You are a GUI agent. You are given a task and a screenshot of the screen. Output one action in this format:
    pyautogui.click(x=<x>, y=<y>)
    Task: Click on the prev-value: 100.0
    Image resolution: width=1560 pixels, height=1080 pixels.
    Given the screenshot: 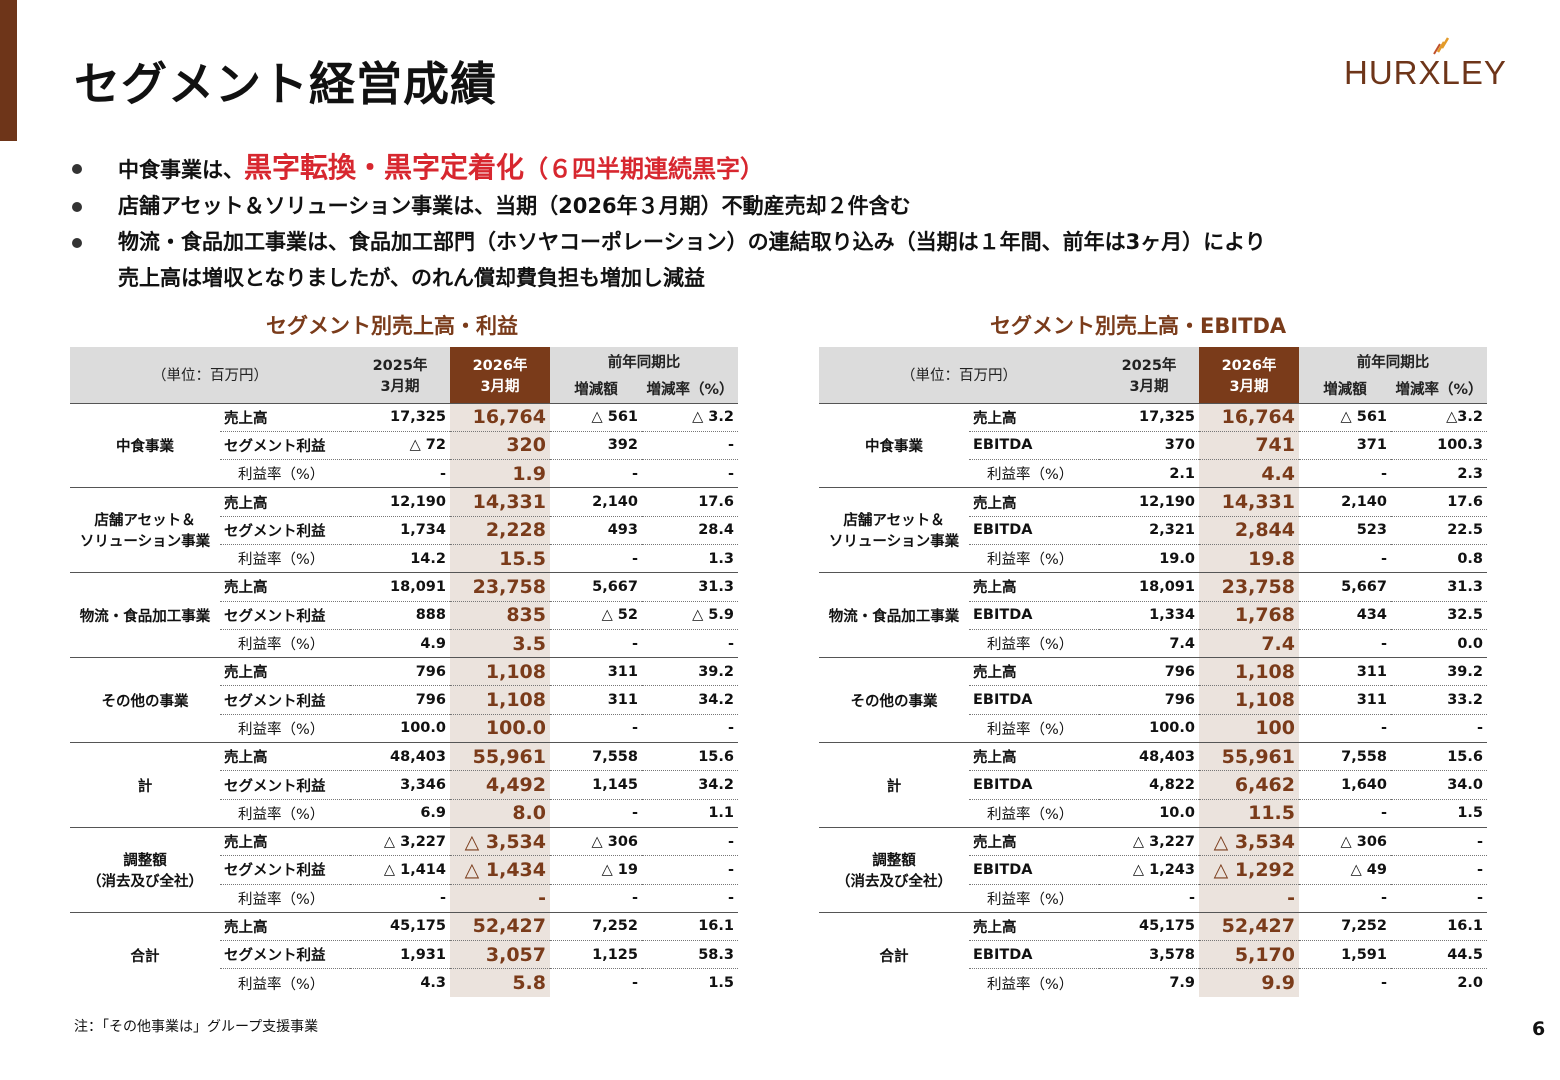 What is the action you would take?
    pyautogui.click(x=1172, y=728)
    